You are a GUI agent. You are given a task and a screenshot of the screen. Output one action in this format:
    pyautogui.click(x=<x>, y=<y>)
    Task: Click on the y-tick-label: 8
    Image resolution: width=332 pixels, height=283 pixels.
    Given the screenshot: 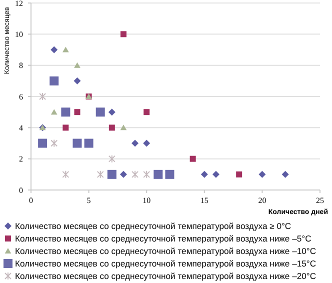 What is the action you would take?
    pyautogui.click(x=21, y=65)
    